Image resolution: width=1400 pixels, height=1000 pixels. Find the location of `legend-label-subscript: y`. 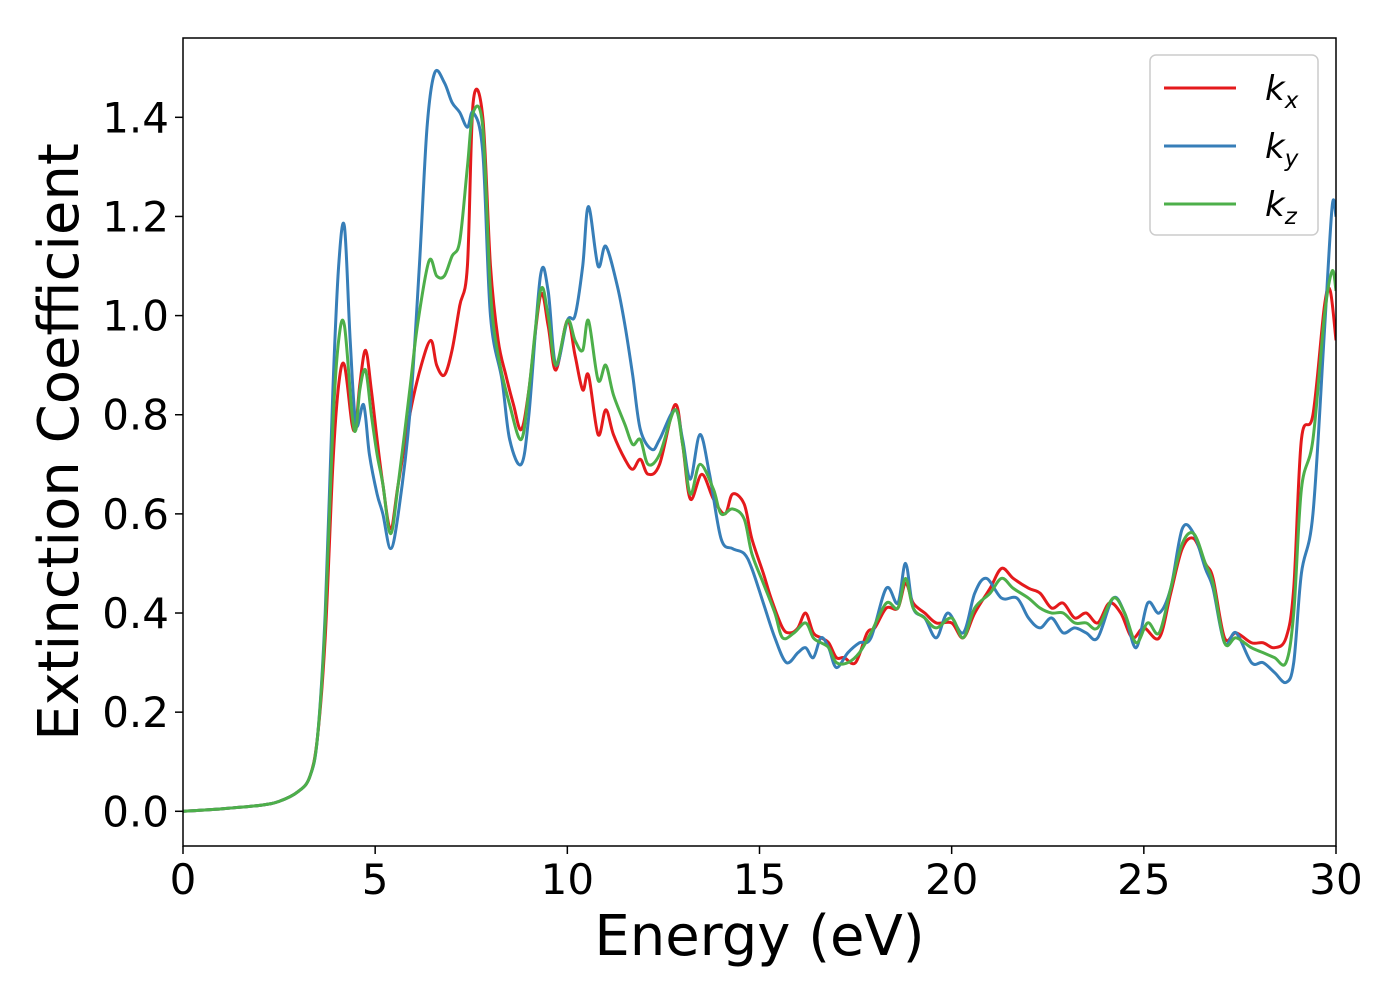

legend-label-subscript: y is located at coordinates (1291, 159).